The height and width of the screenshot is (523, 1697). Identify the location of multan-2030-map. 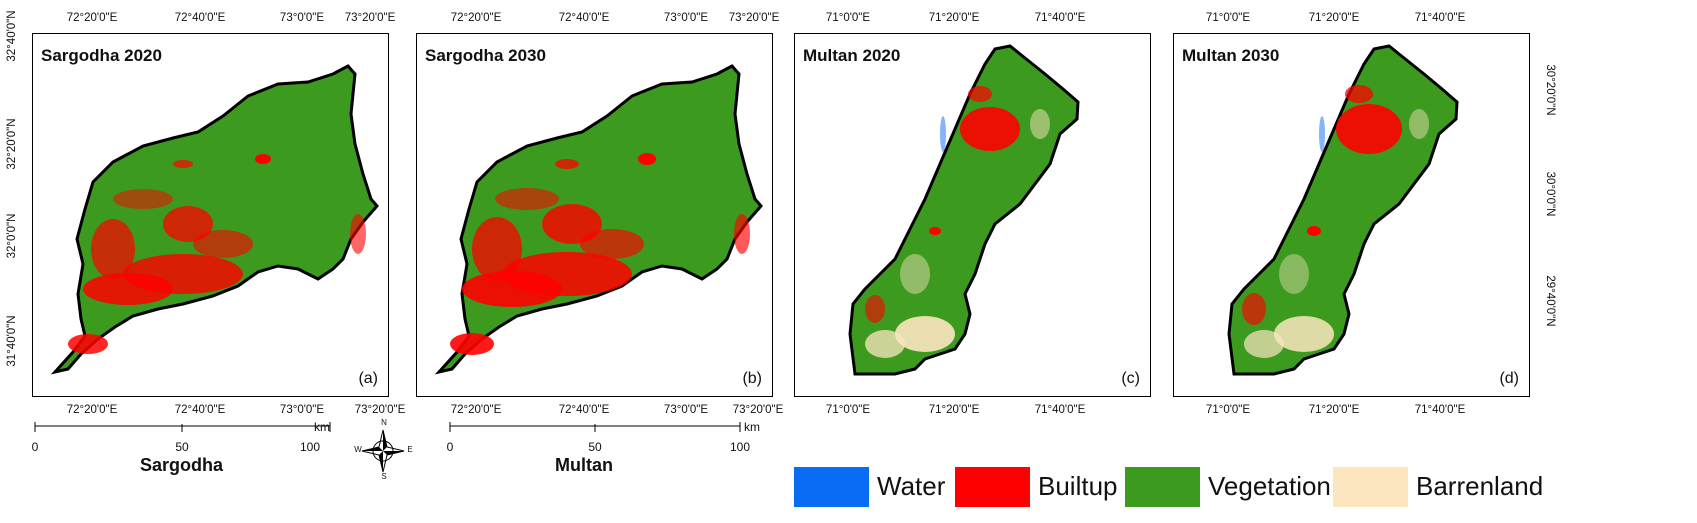
(1343, 210).